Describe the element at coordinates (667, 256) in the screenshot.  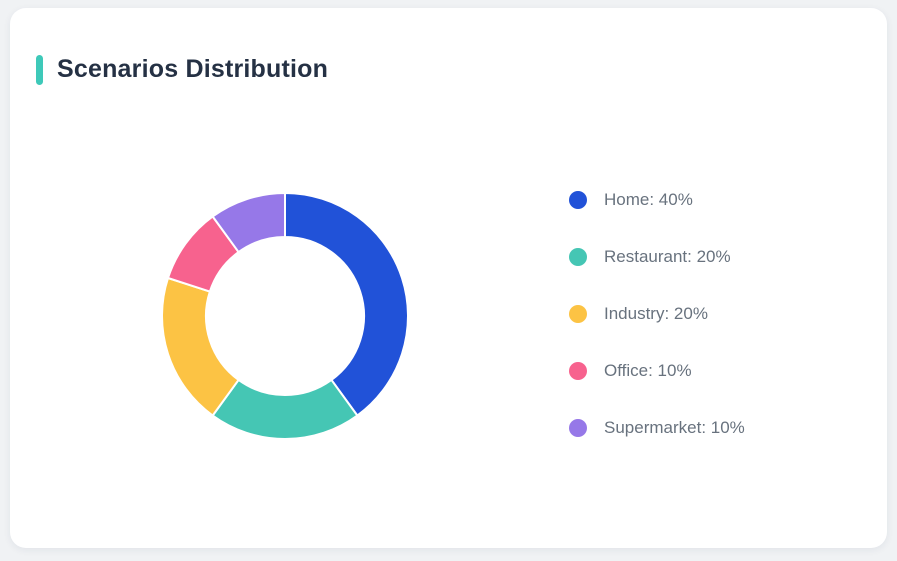
I see `legend-label-restaurant: Restaurant: 20%` at that location.